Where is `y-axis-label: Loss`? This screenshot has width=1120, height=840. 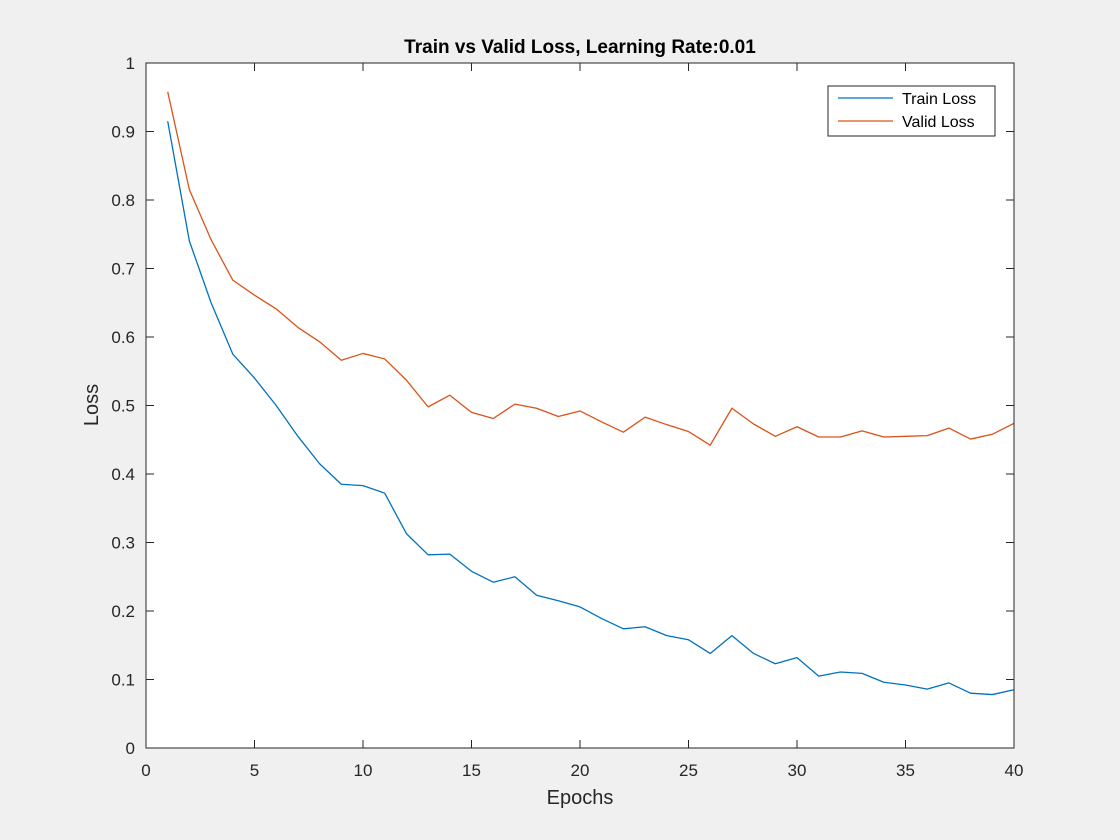 y-axis-label: Loss is located at coordinates (92, 405).